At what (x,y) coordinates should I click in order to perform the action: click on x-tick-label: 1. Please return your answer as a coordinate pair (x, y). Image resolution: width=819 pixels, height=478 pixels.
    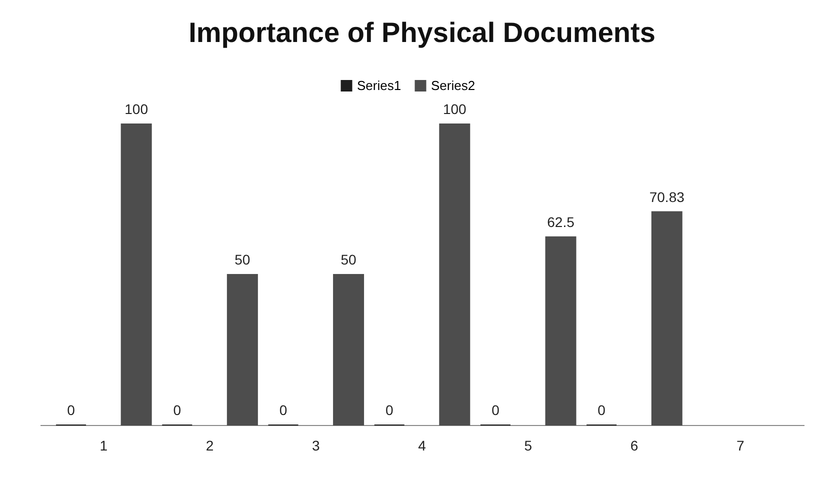
    Looking at the image, I should click on (104, 446).